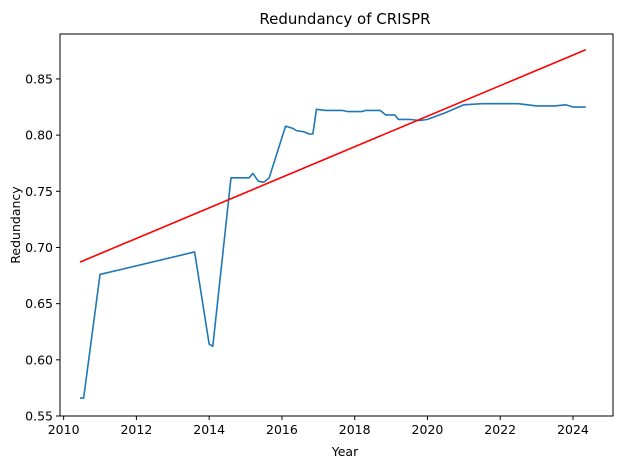  Describe the element at coordinates (39, 303) in the screenshot. I see `y-tick-label: 0.65` at that location.